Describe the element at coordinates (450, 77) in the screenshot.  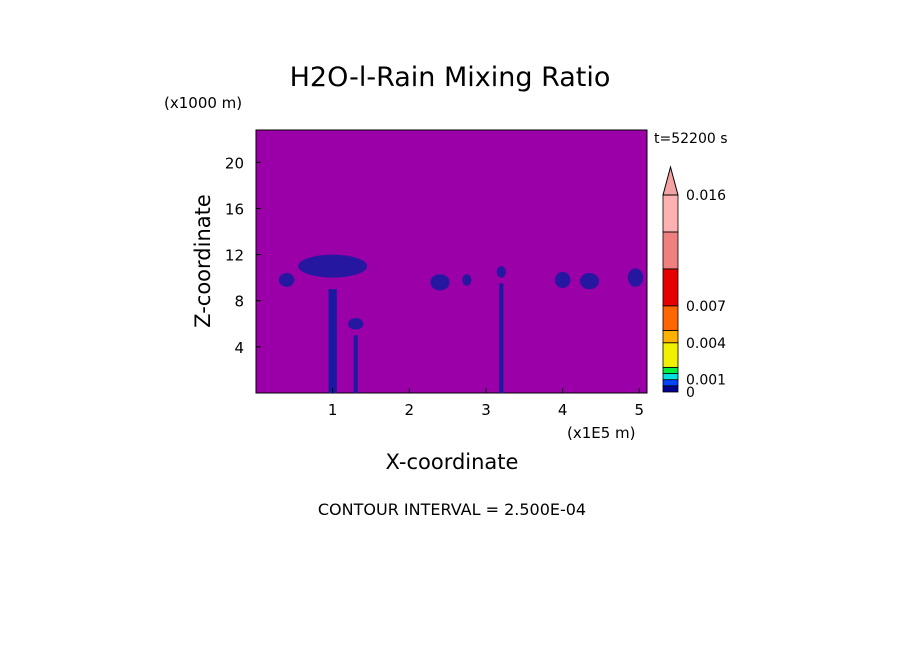
I see `chart-title: H2O-l-Rain Mixing Ratio` at that location.